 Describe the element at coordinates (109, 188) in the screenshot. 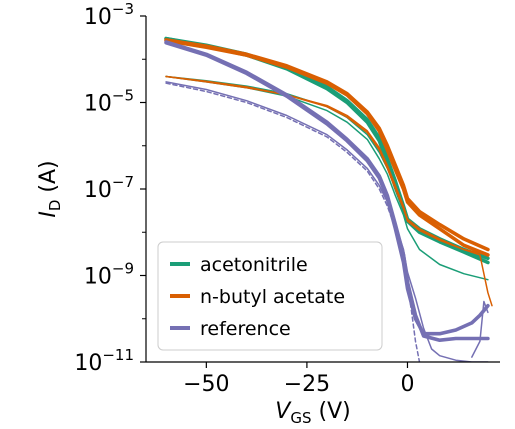

I see `y-tick-label: 10⁻⁷` at that location.